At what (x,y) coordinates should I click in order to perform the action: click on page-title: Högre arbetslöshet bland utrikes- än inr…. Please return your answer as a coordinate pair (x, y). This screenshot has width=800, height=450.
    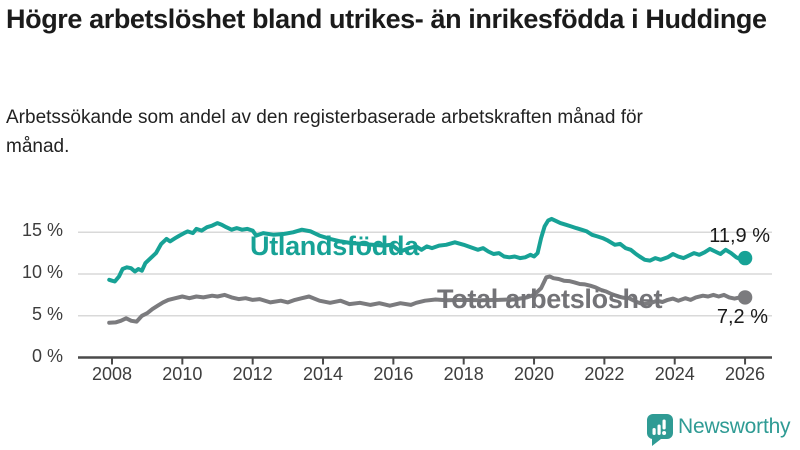
    Looking at the image, I should click on (386, 19).